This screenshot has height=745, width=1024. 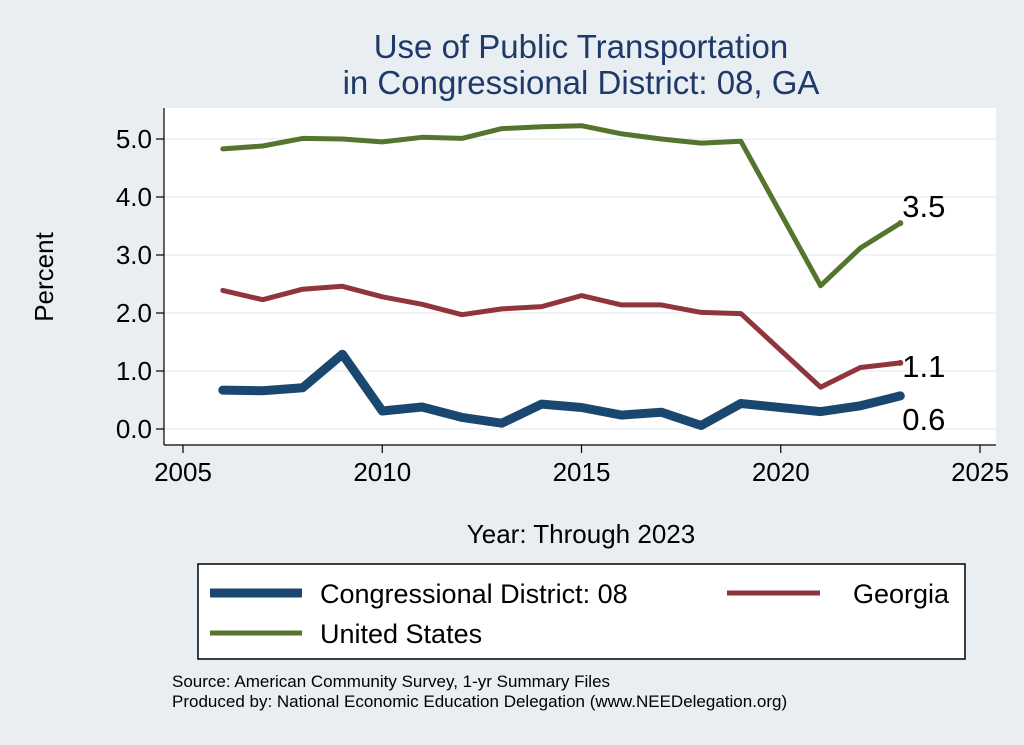 What do you see at coordinates (980, 472) in the screenshot?
I see `x-tick-label: 2025` at bounding box center [980, 472].